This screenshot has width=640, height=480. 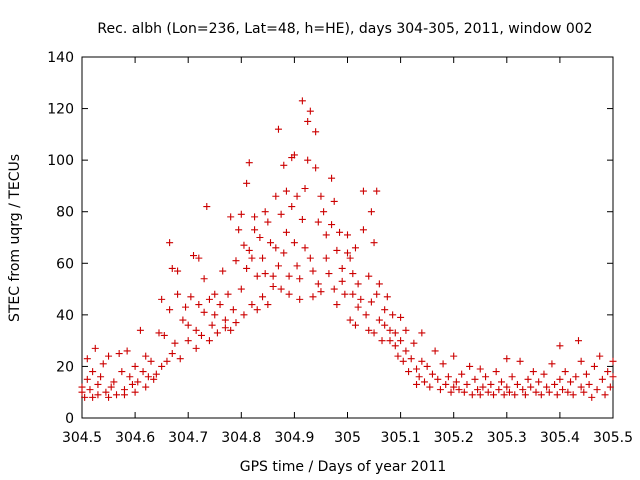 I want to click on x-tick-label: 305.1, so click(x=401, y=438).